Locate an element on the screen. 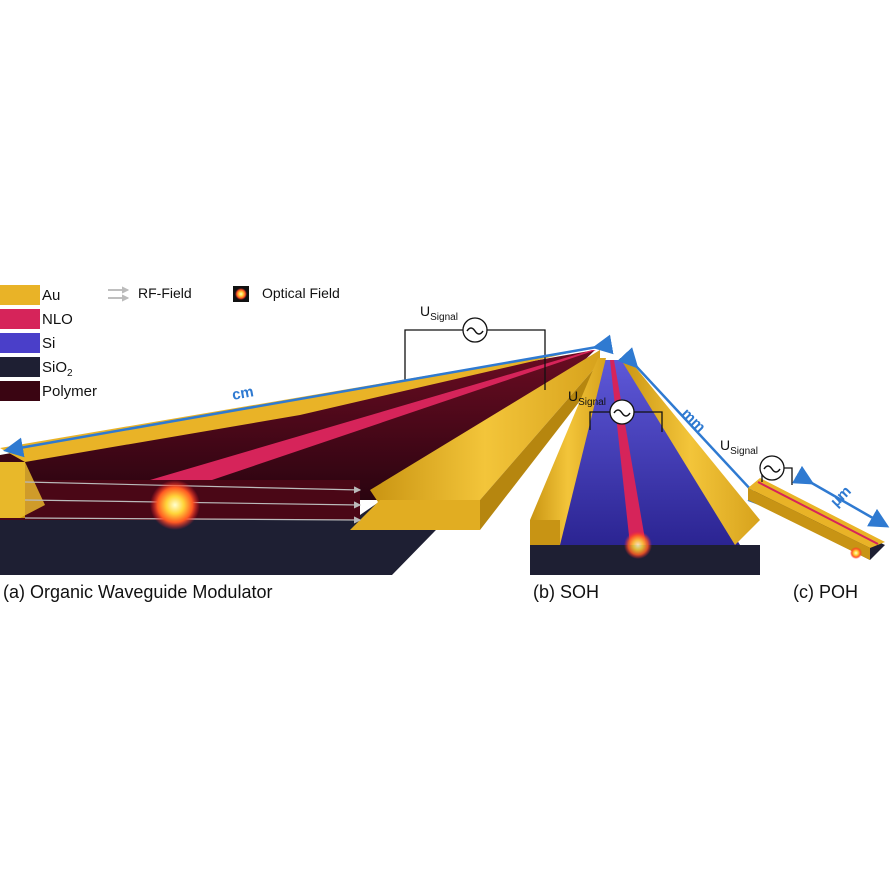 Image resolution: width=890 pixels, height=890 pixels. signal-label-b: USignal is located at coordinates (587, 398).